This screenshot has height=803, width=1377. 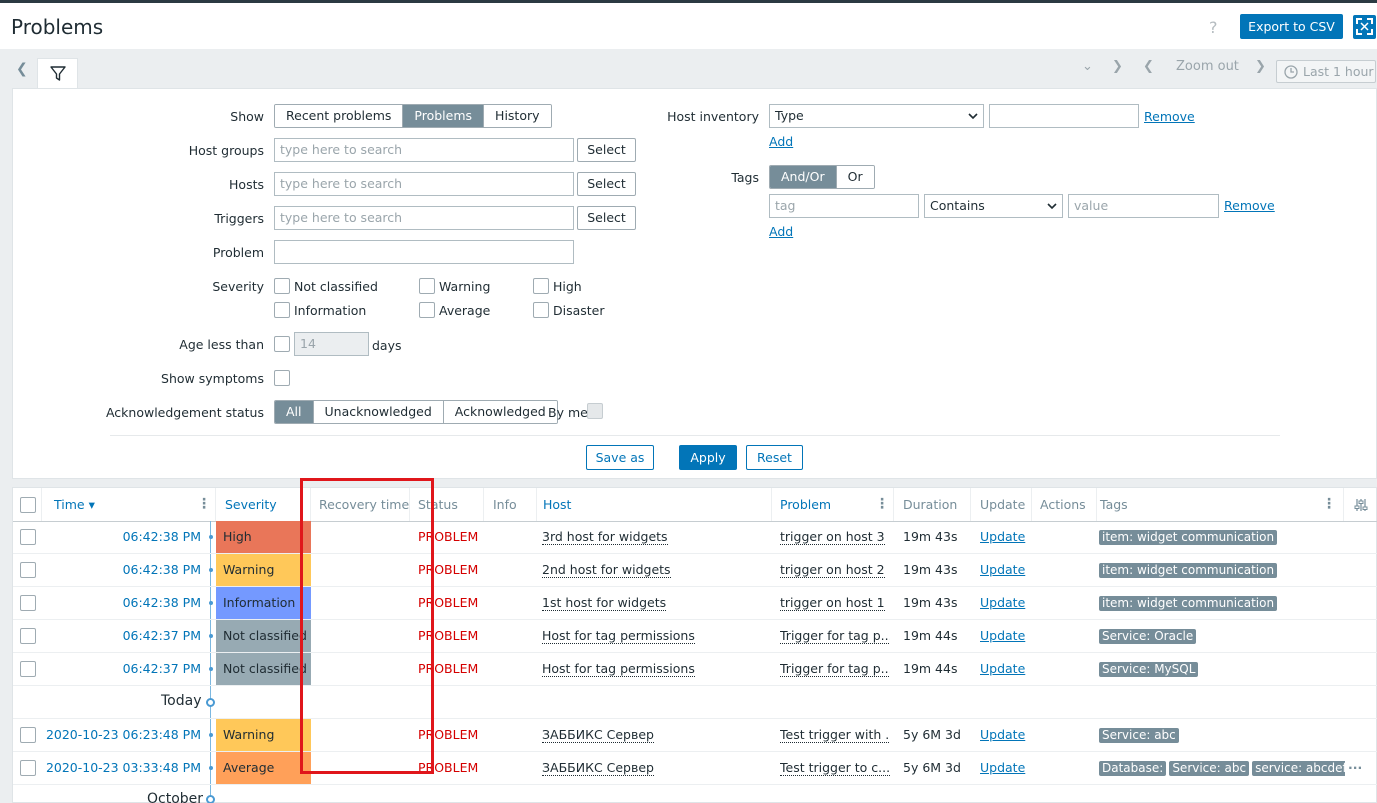 I want to click on export-csv-button: Export to CSV, so click(x=1291, y=26).